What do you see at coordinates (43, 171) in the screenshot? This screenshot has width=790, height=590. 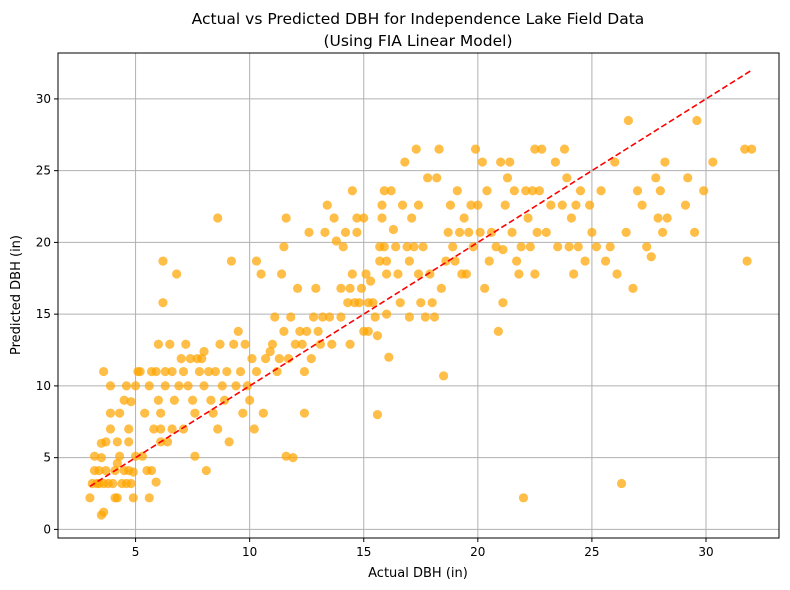 I see `y-tick-label: 25` at bounding box center [43, 171].